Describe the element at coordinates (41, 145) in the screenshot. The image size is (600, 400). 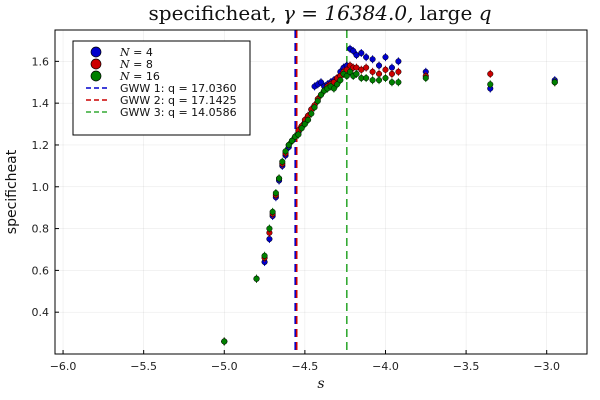
I see `y-tick-label: 1.2` at that location.